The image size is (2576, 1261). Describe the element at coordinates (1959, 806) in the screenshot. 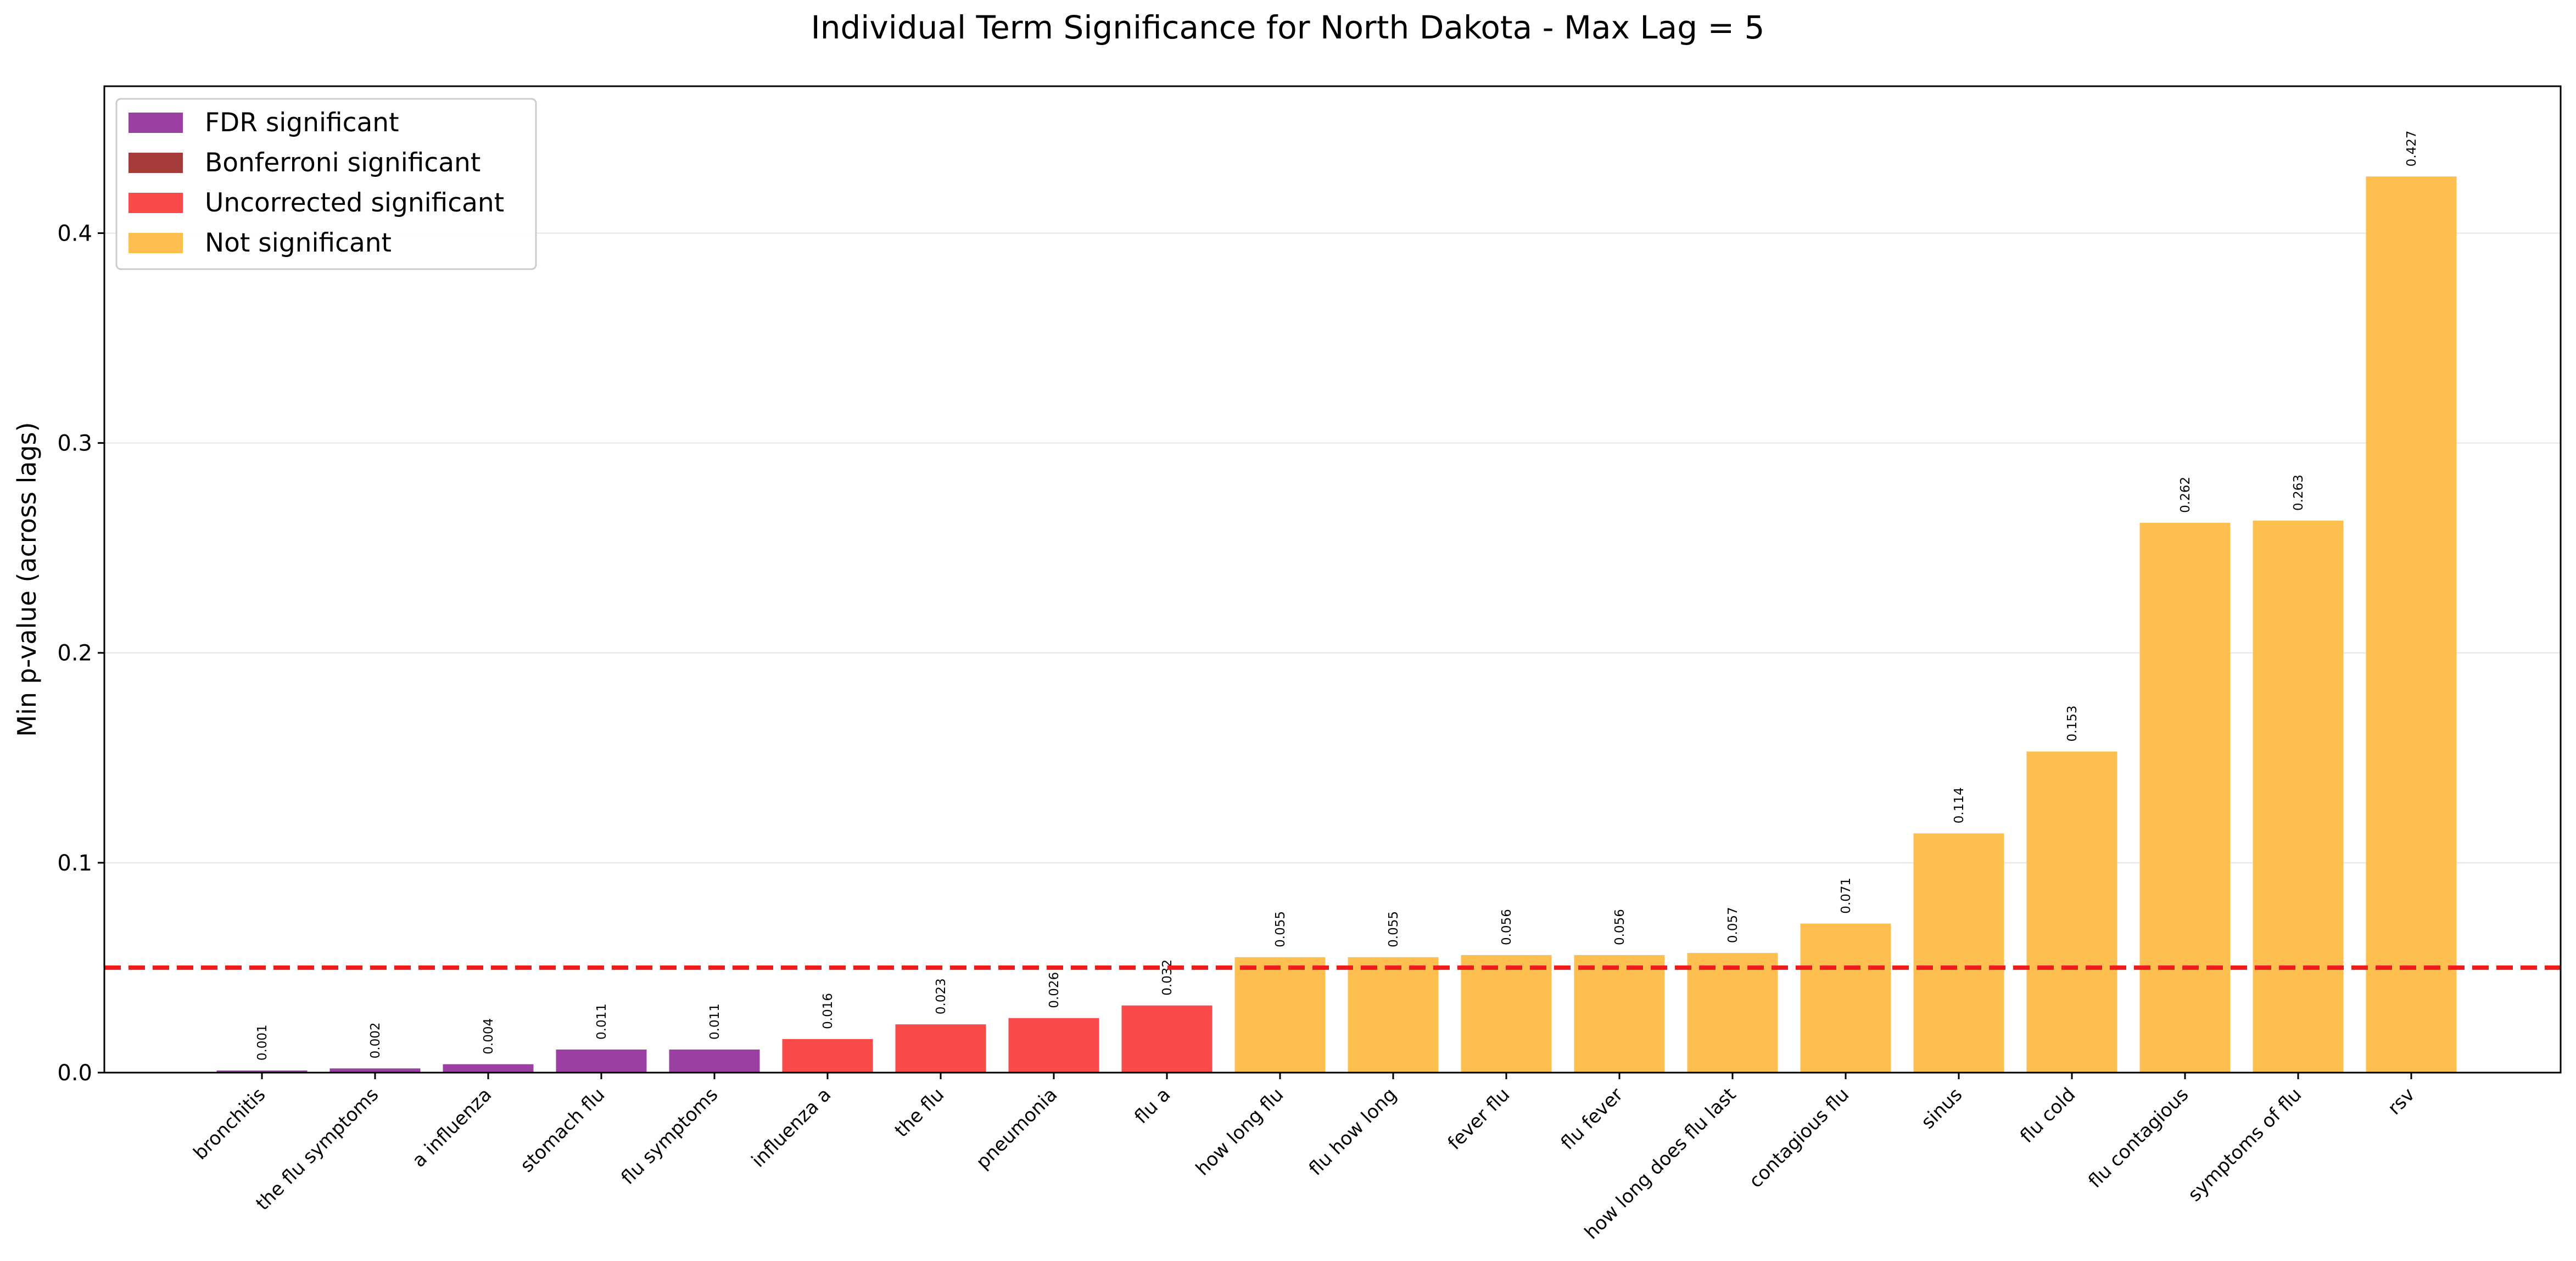

I see `bar-value-label: 0.114` at that location.